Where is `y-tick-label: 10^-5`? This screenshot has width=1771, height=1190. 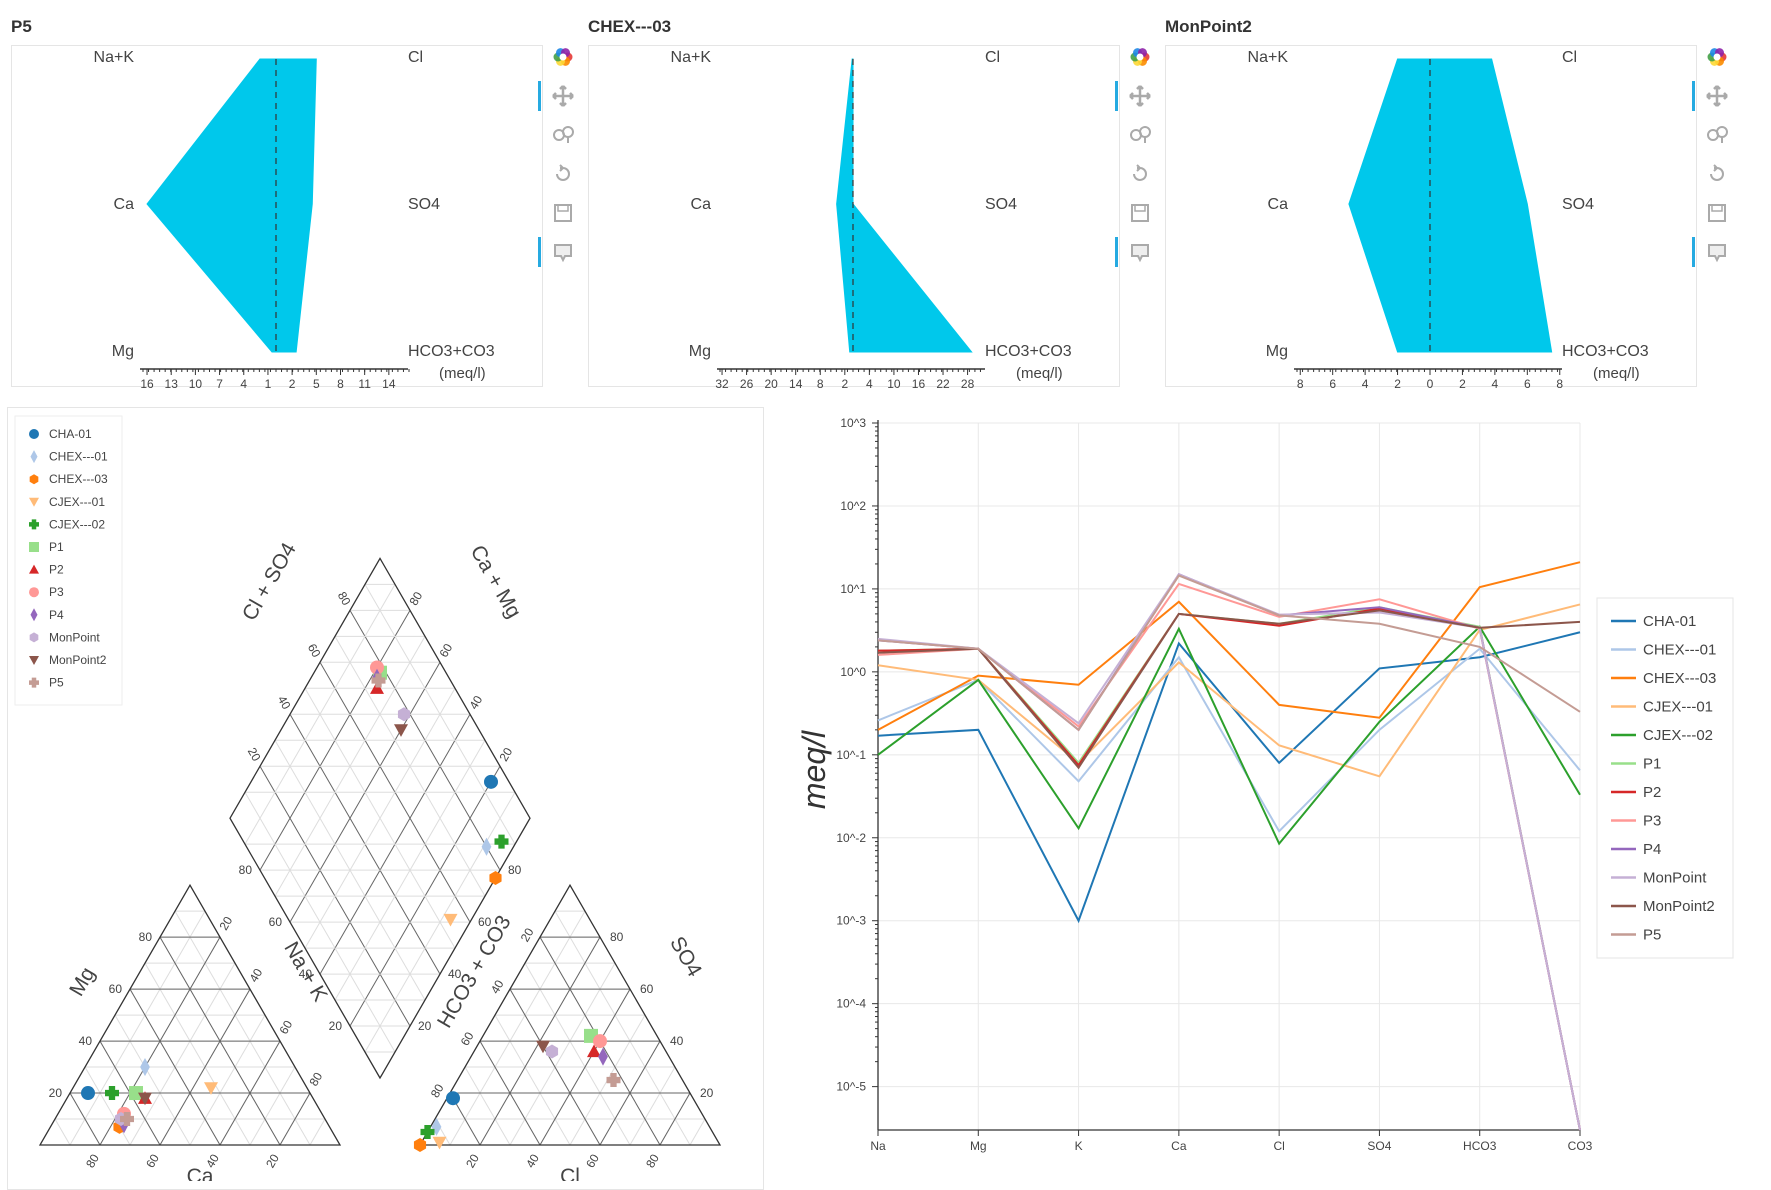 y-tick-label: 10^-5 is located at coordinates (851, 1087).